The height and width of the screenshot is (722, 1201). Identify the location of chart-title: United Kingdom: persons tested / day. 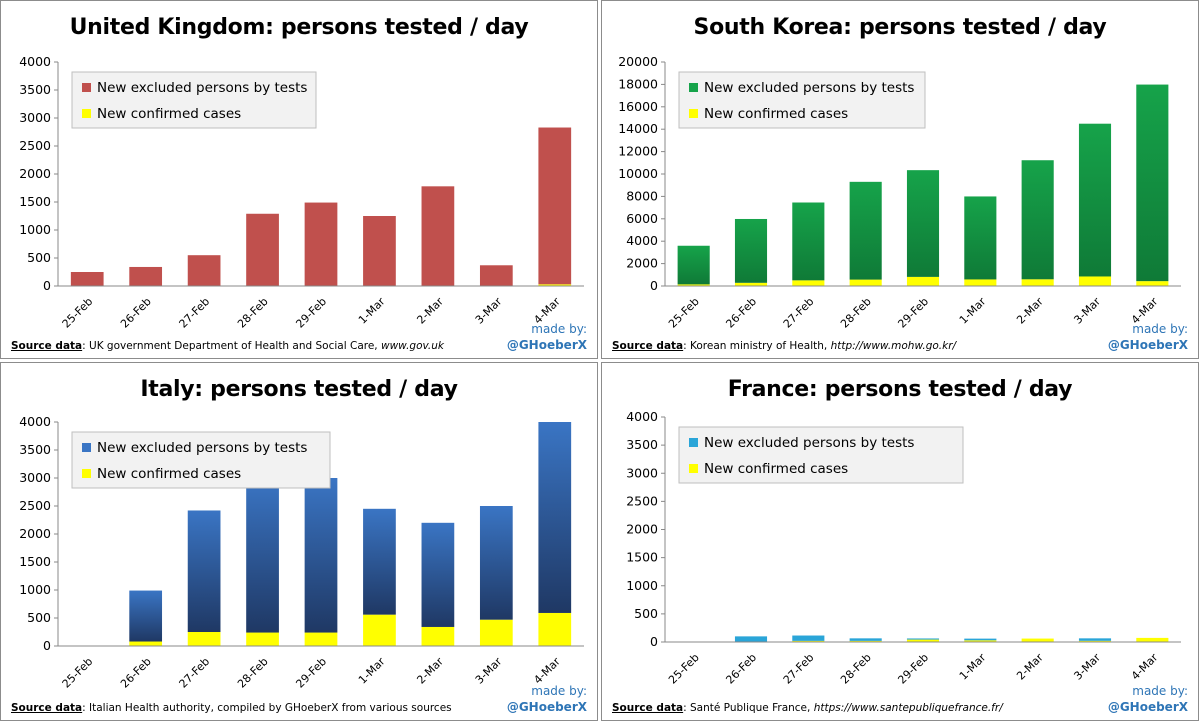
(299, 27).